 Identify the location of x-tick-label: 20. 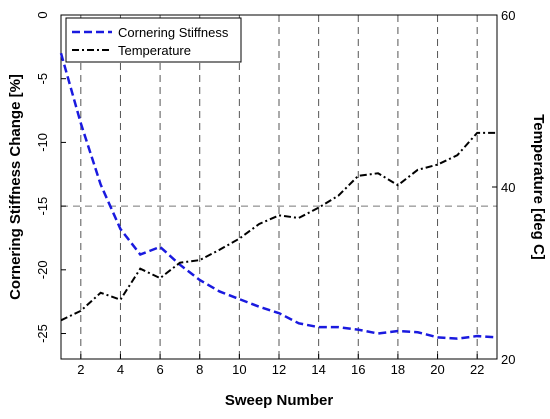
(437, 369).